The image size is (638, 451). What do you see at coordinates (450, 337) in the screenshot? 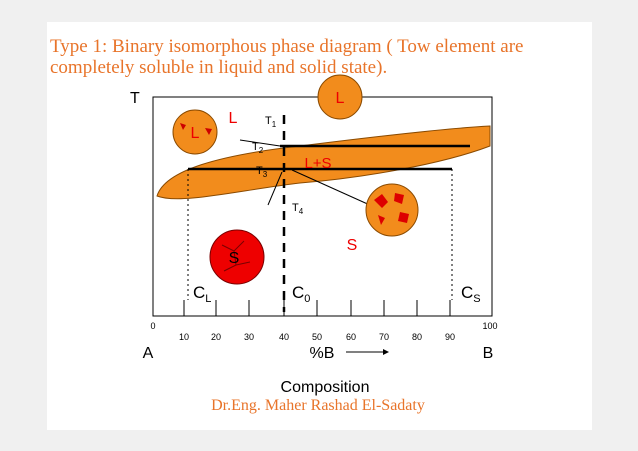
I see `tick-label: 90` at bounding box center [450, 337].